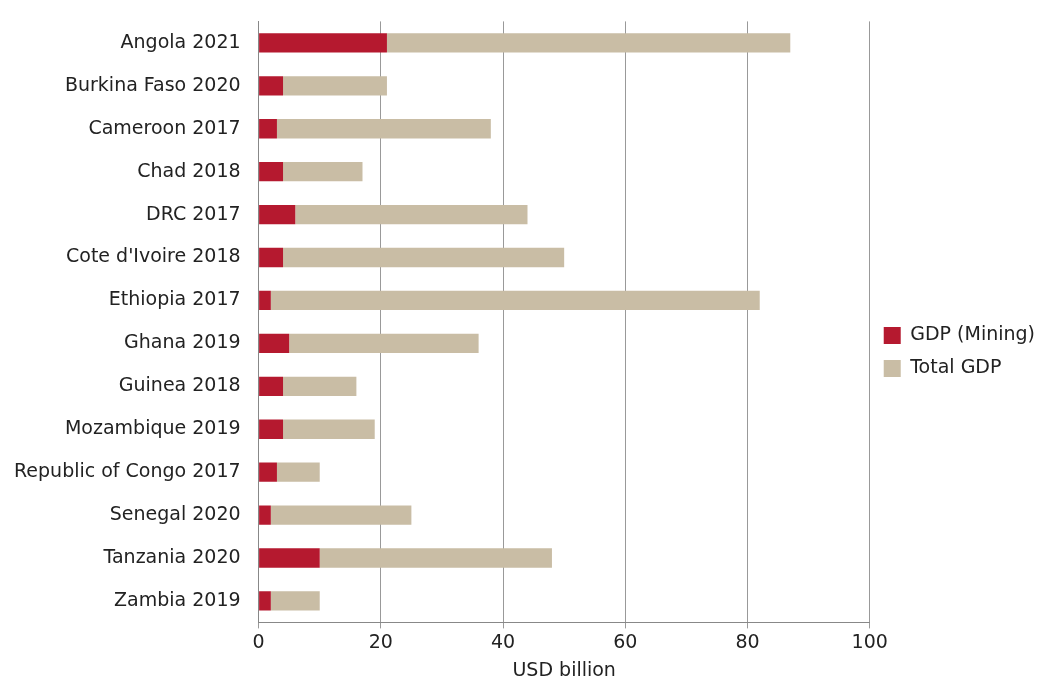 The height and width of the screenshot is (686, 1049). What do you see at coordinates (179, 384) in the screenshot?
I see `y-tick-label: Guinea 2018` at bounding box center [179, 384].